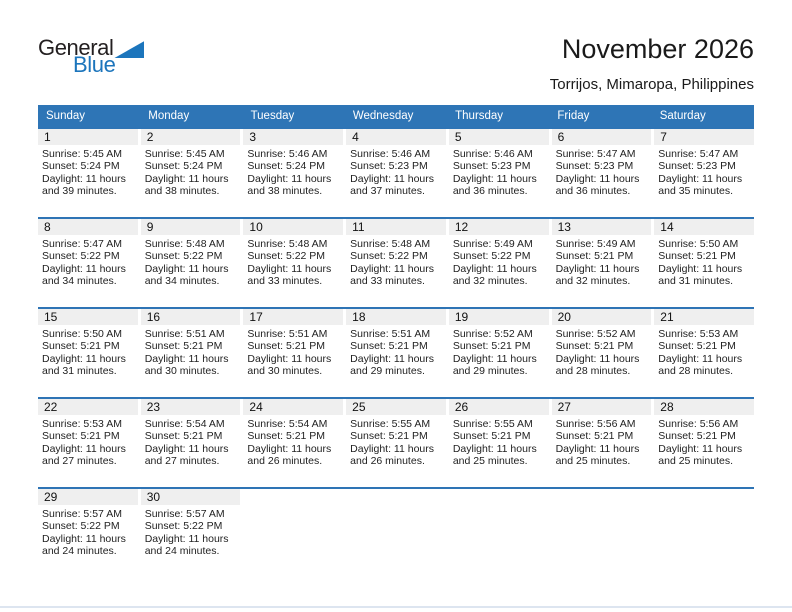 The width and height of the screenshot is (792, 612). I want to click on daylight-minutes-text: and 30 minutes., so click(285, 371).